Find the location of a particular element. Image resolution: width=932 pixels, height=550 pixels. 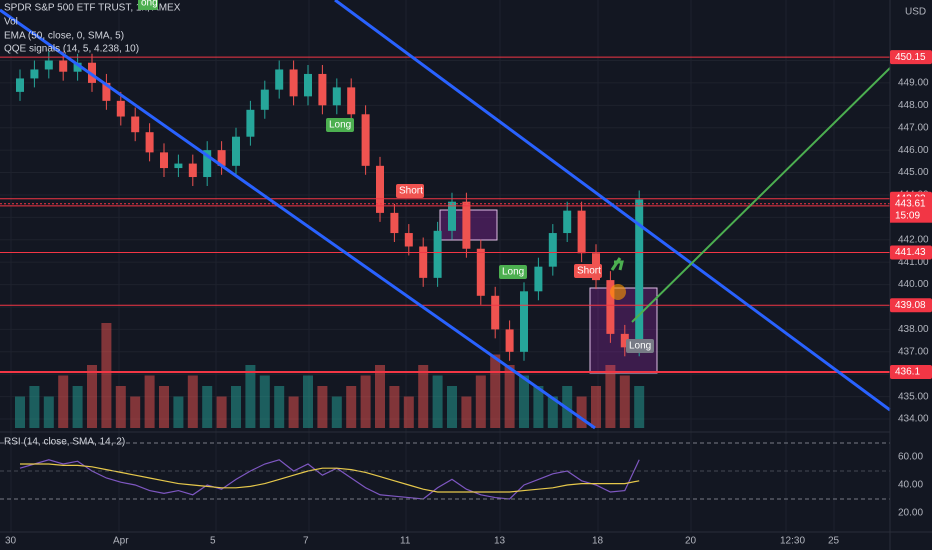

indicator: EMA (50, close, 0, SMA, 5) is located at coordinates (64, 36).